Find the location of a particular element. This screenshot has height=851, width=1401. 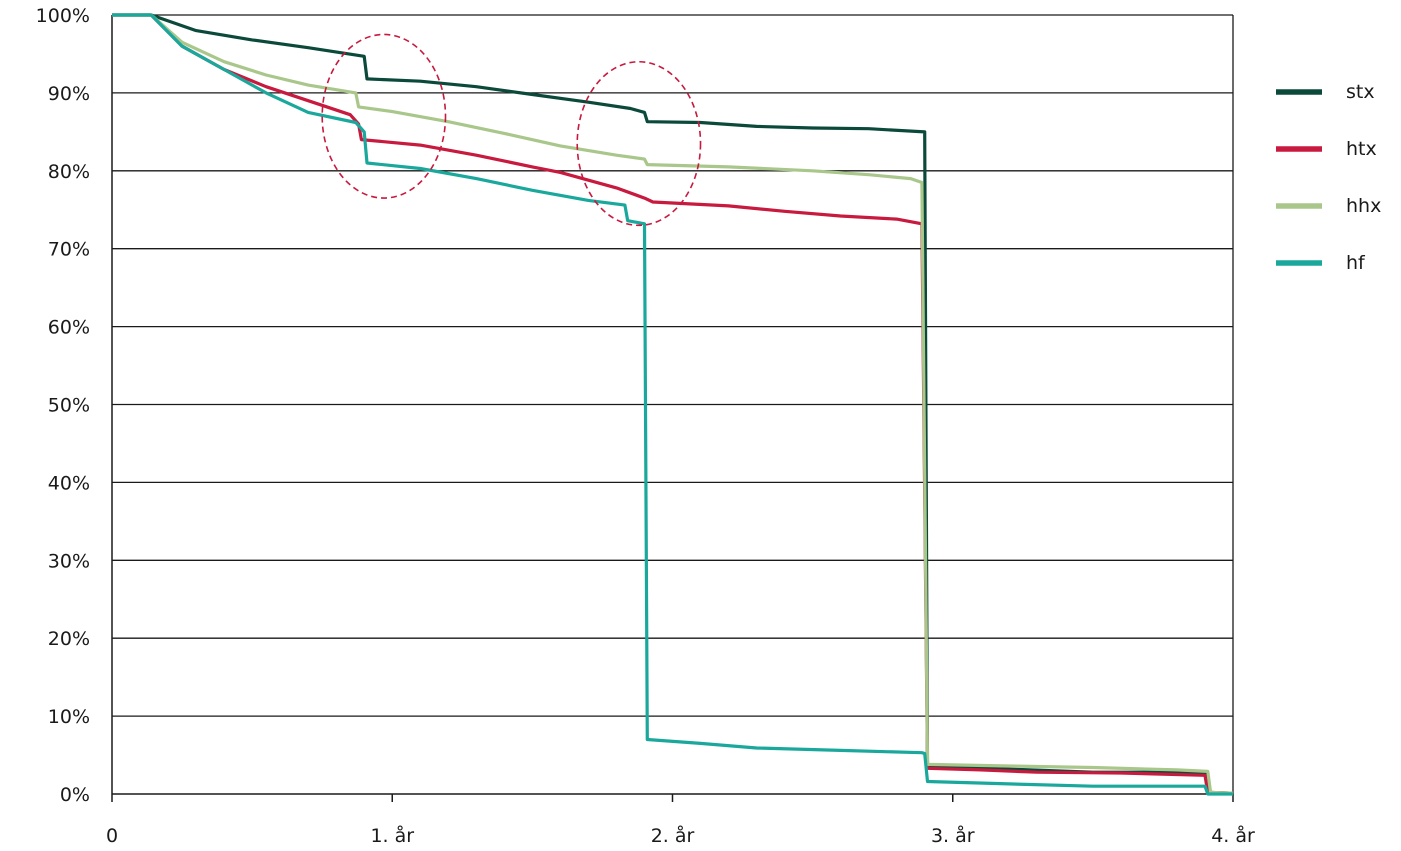

legend-label-hf: hf is located at coordinates (1356, 263).